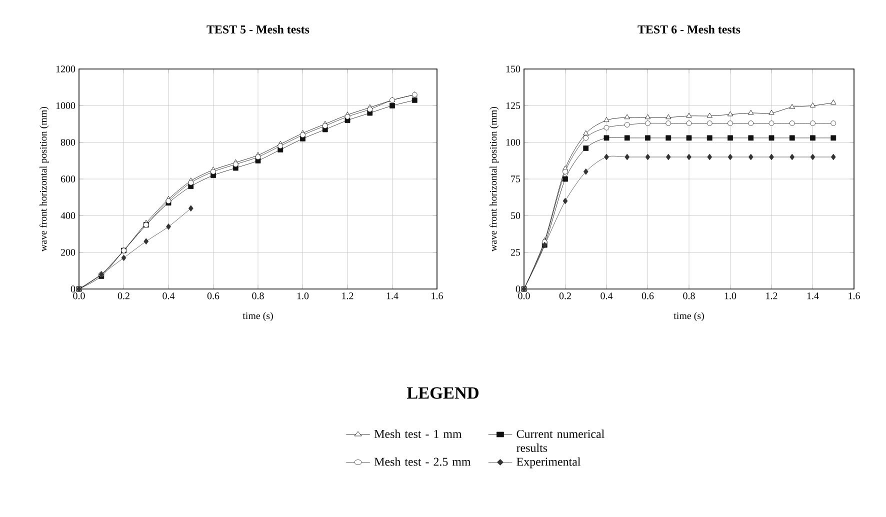  Describe the element at coordinates (513, 106) in the screenshot. I see `y-tick-label: 125` at that location.